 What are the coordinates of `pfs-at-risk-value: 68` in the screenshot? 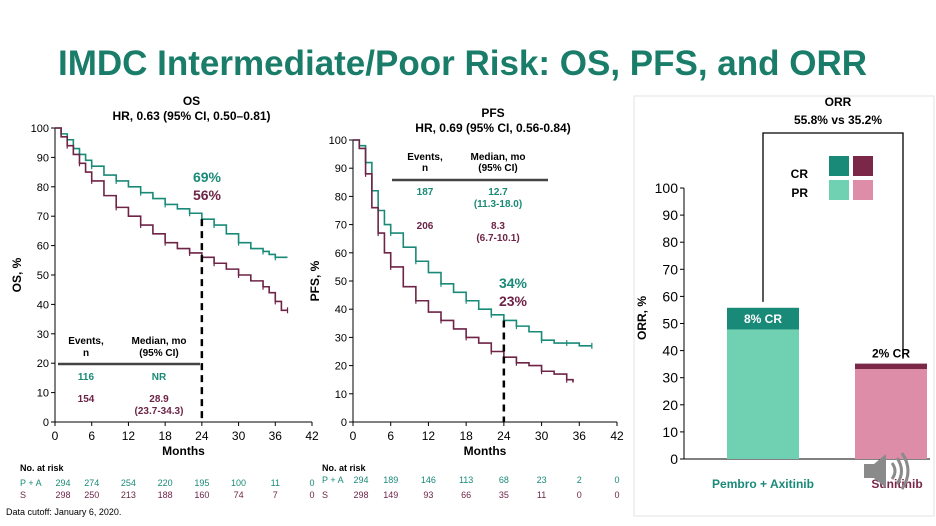 It's located at (504, 480).